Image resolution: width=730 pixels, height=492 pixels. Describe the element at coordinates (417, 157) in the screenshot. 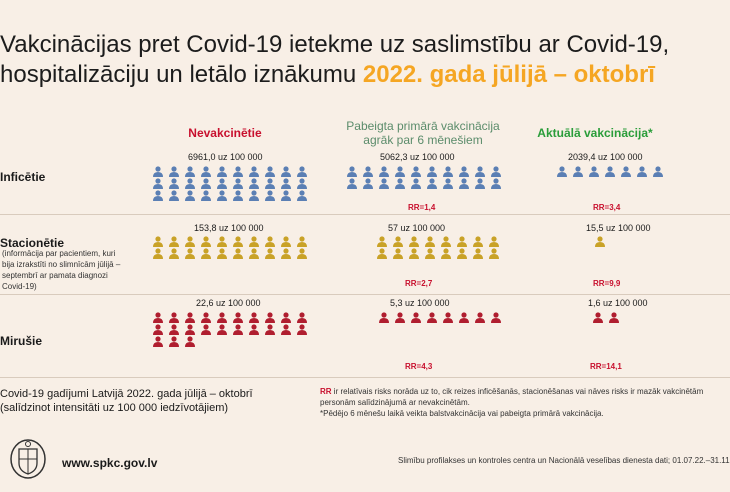

I see `value-infected-primary: 5062,3 uz 100 000` at that location.